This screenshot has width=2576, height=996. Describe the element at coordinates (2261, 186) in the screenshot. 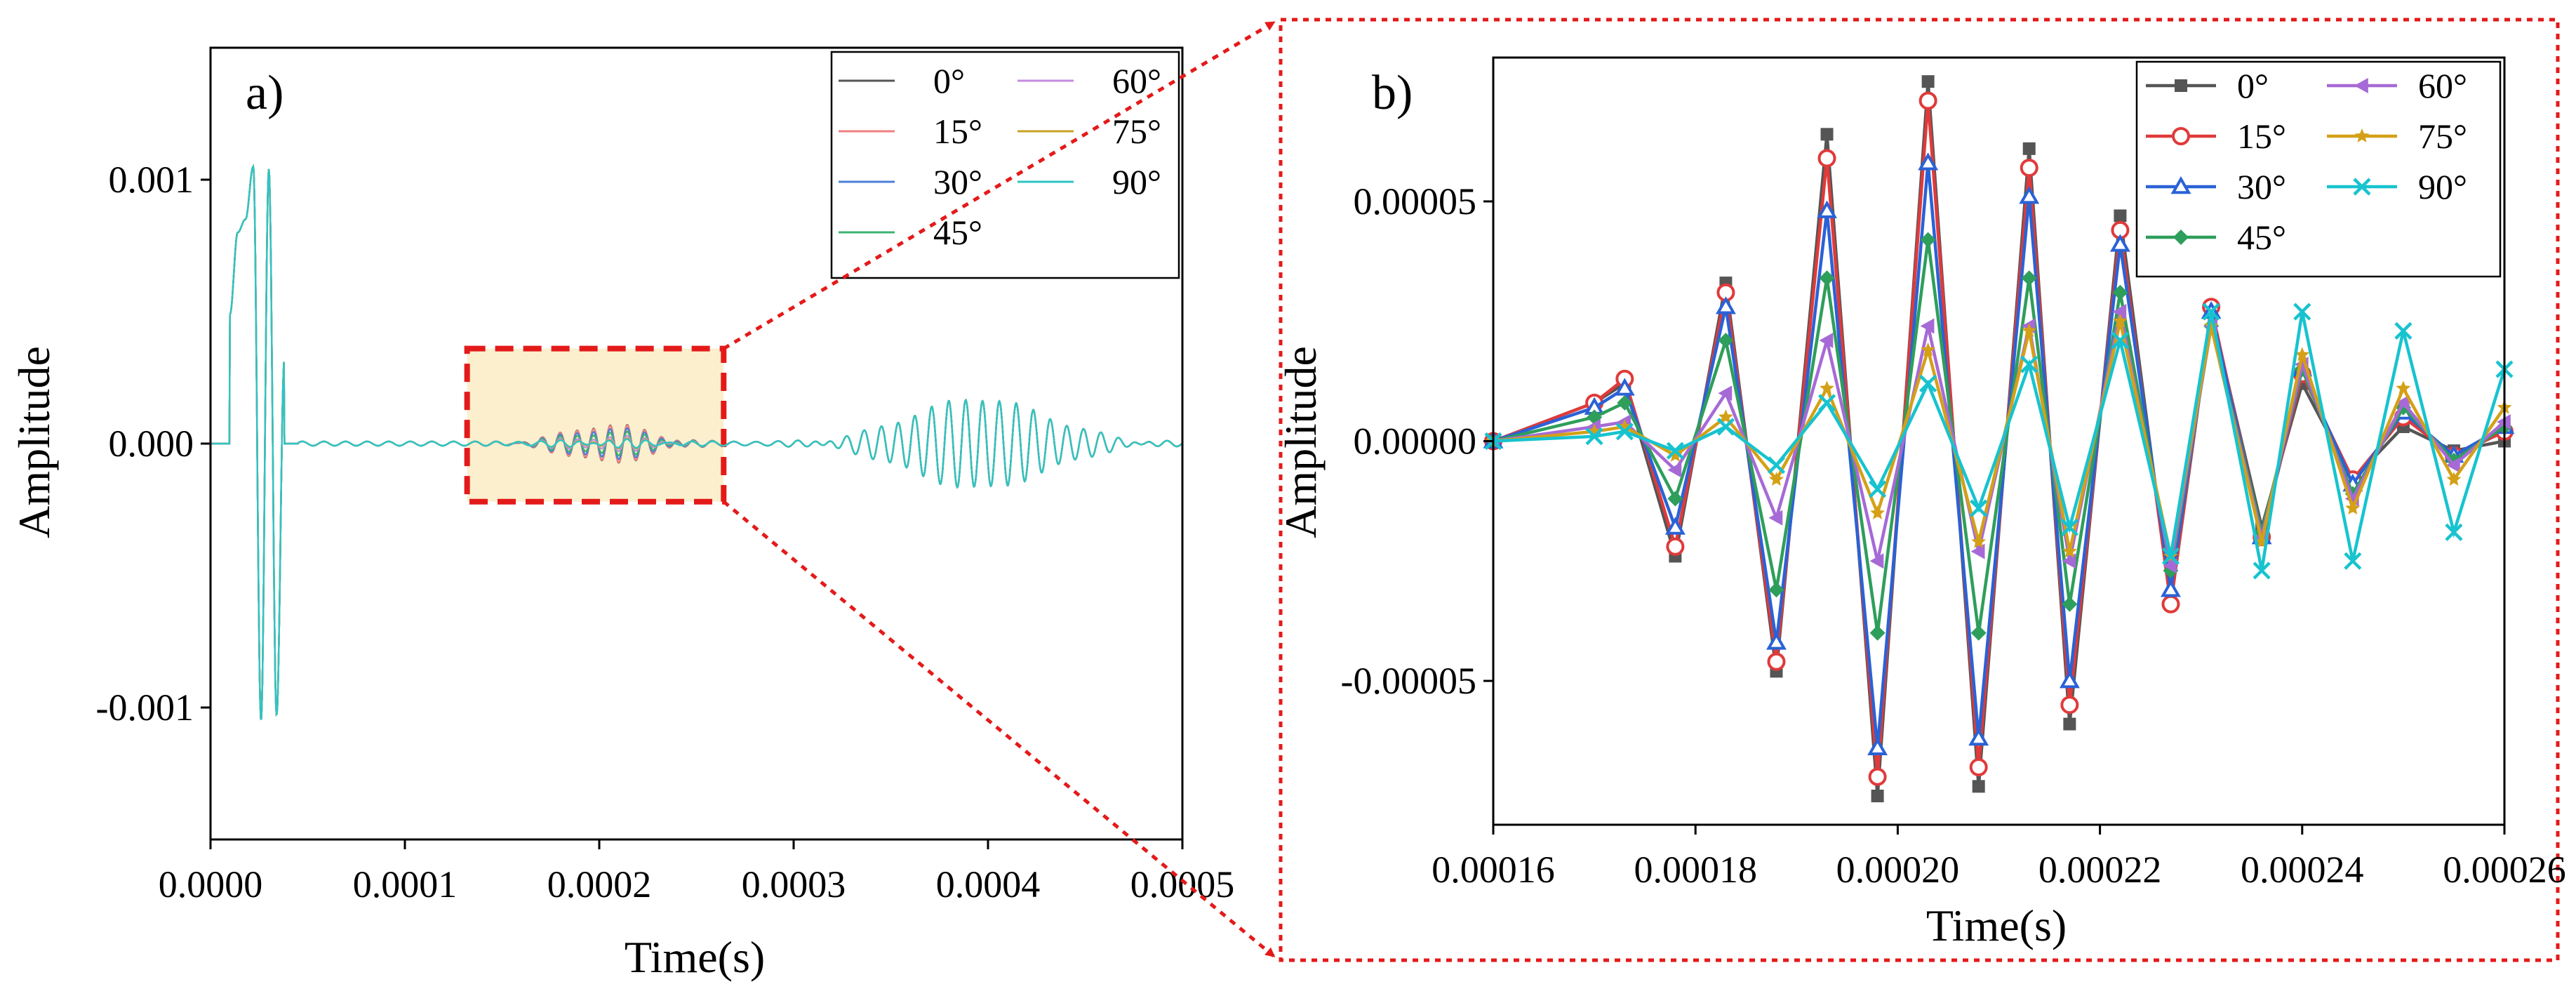

I see `panel-b-legend-label: 30°` at that location.